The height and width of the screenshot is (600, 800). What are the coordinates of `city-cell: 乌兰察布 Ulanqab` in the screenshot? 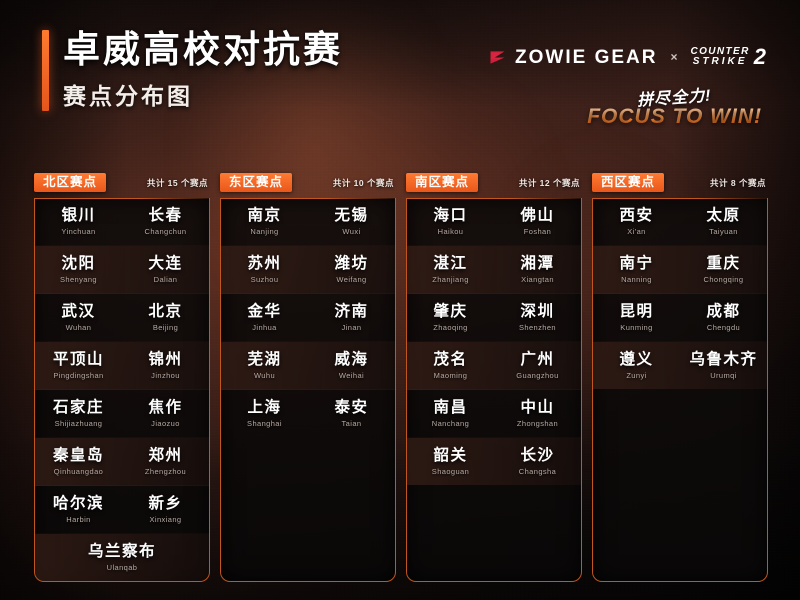 It's located at (122, 557).